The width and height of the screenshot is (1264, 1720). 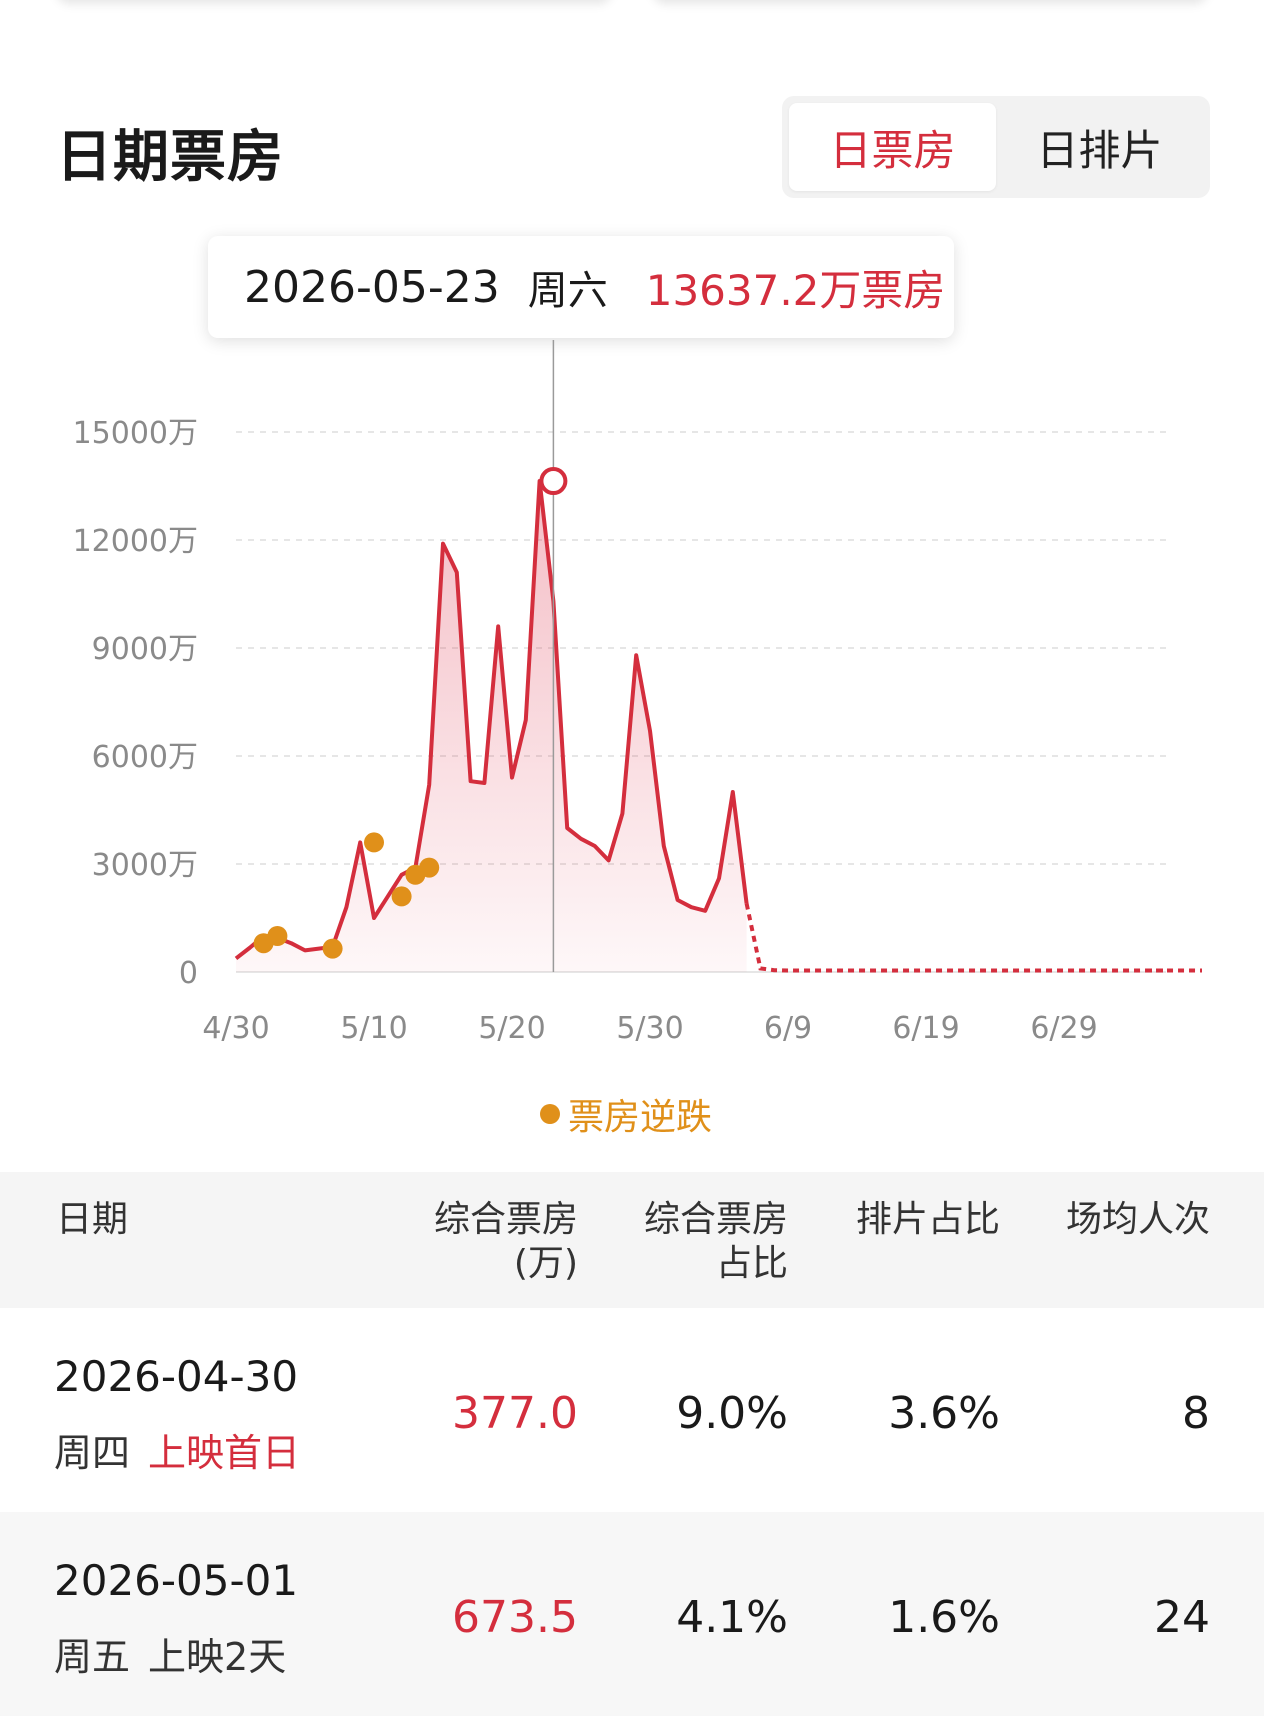 What do you see at coordinates (1099, 150) in the screenshot?
I see `toggle-daily-schedule: 日排片` at bounding box center [1099, 150].